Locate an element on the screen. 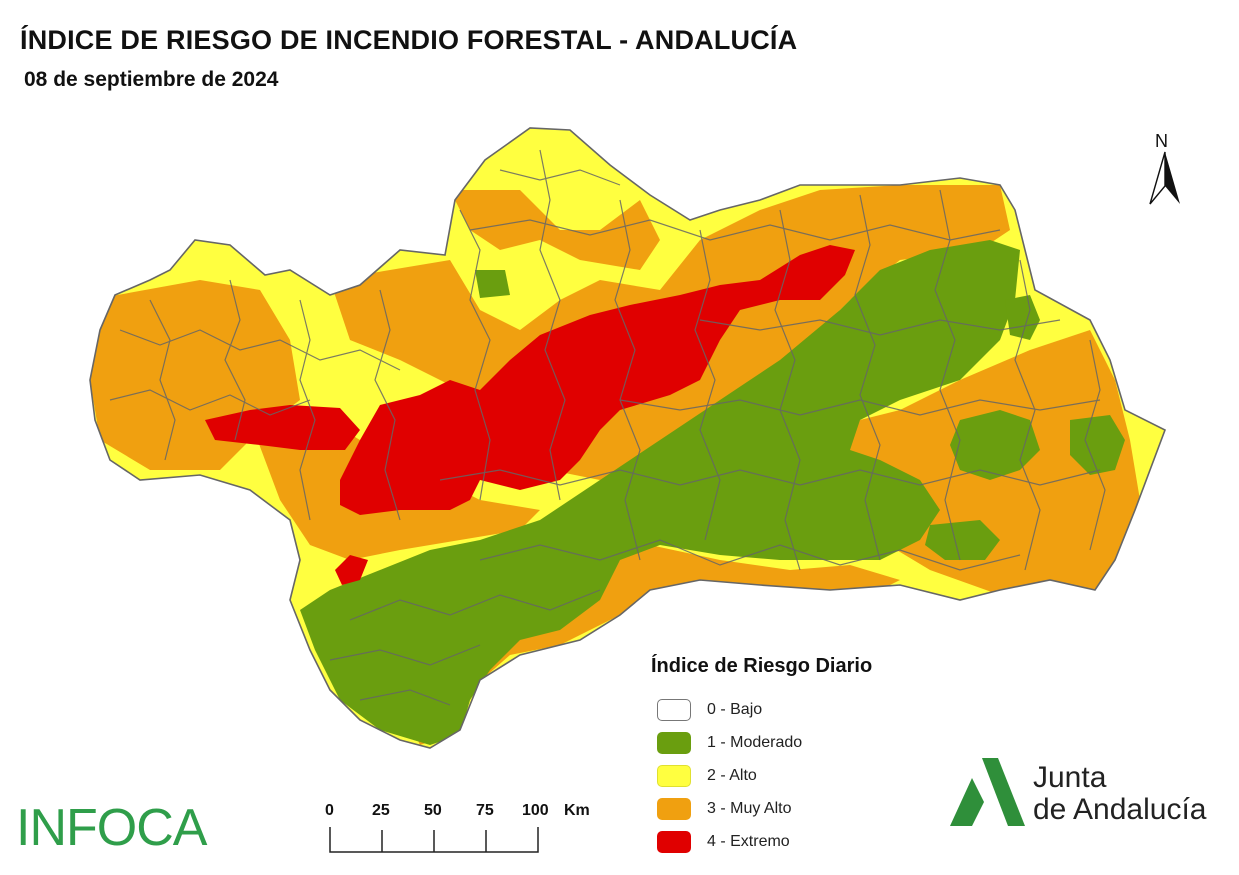 The height and width of the screenshot is (875, 1239). scale-bar-labels: 0 25 50 75 100 Km is located at coordinates (466, 812).